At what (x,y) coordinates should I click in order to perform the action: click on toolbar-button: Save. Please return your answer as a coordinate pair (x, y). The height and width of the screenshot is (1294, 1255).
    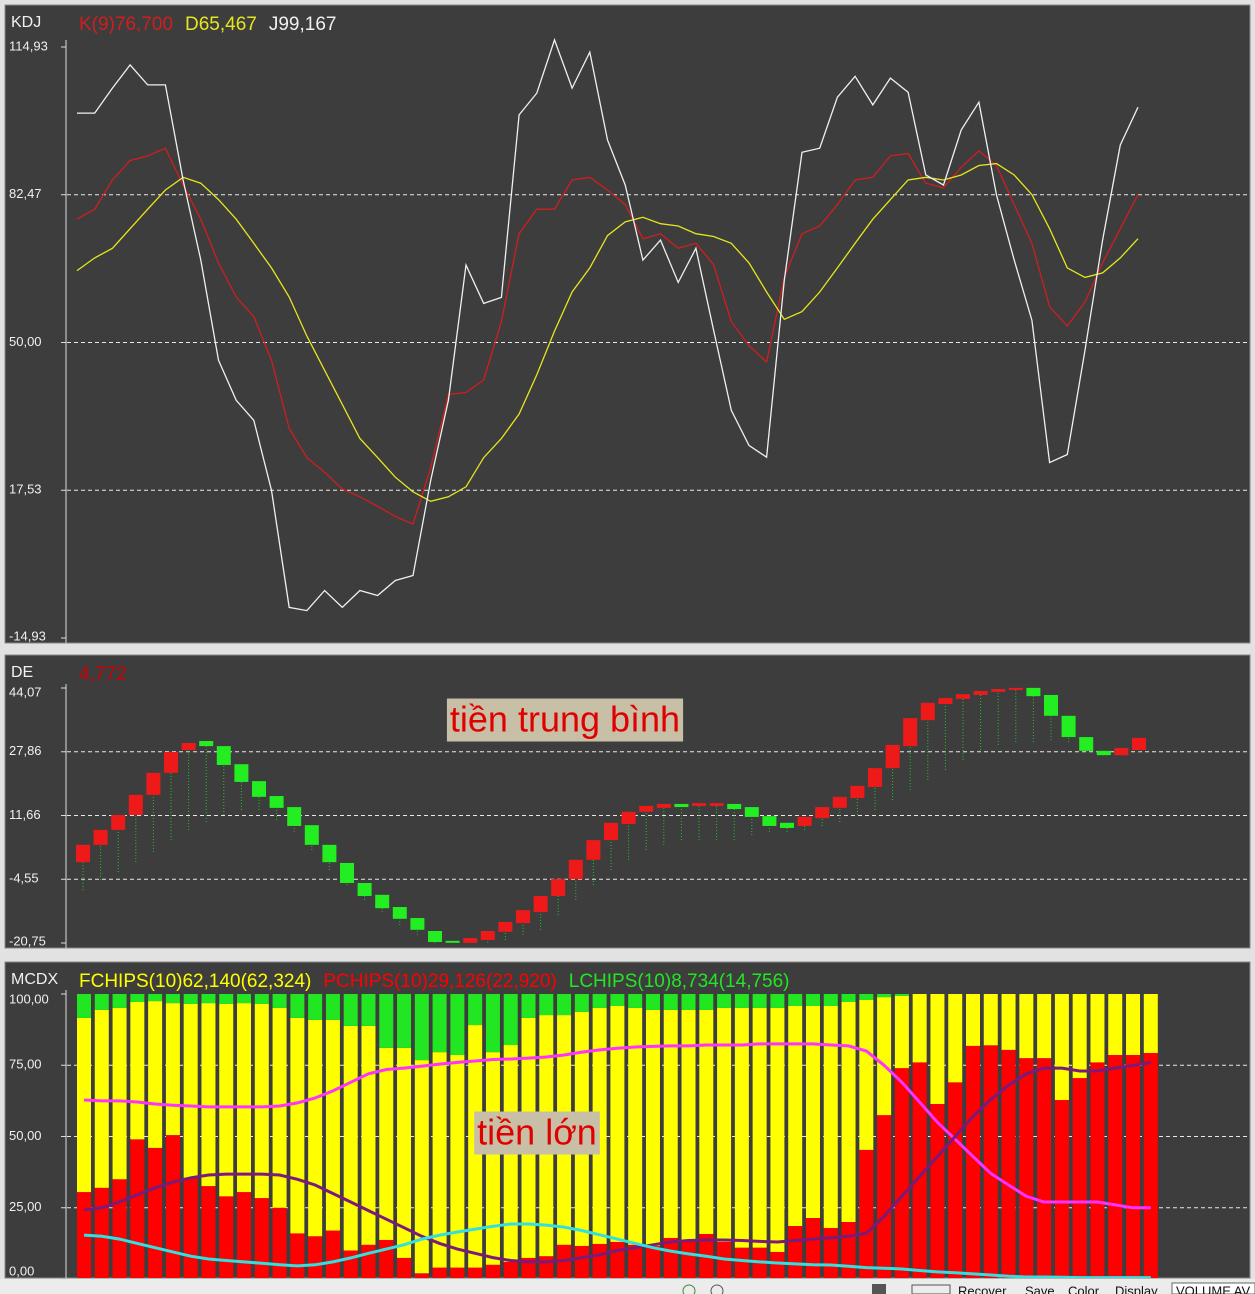
    Looking at the image, I should click on (1040, 1288).